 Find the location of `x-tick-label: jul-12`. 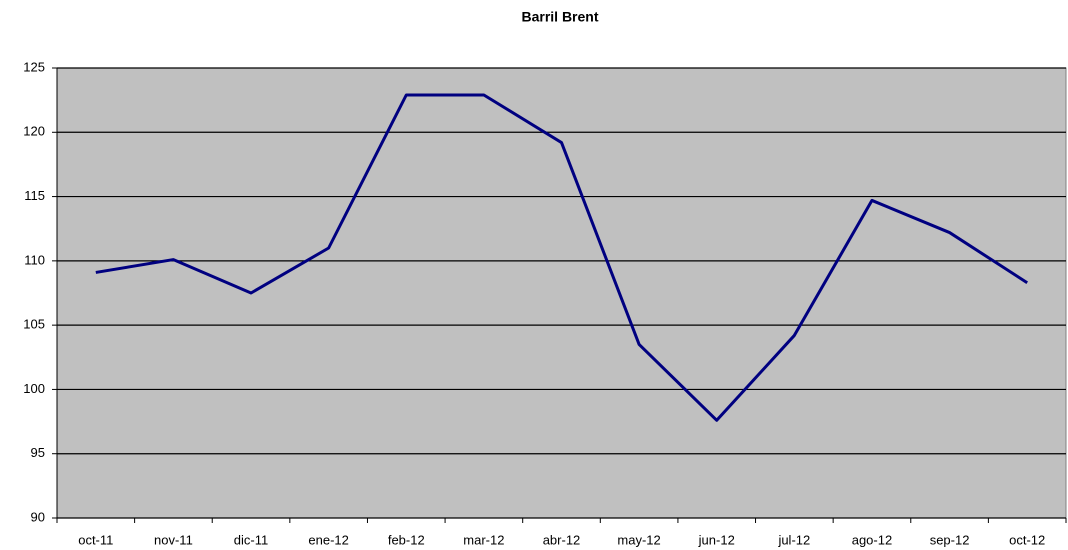

x-tick-label: jul-12 is located at coordinates (793, 539).